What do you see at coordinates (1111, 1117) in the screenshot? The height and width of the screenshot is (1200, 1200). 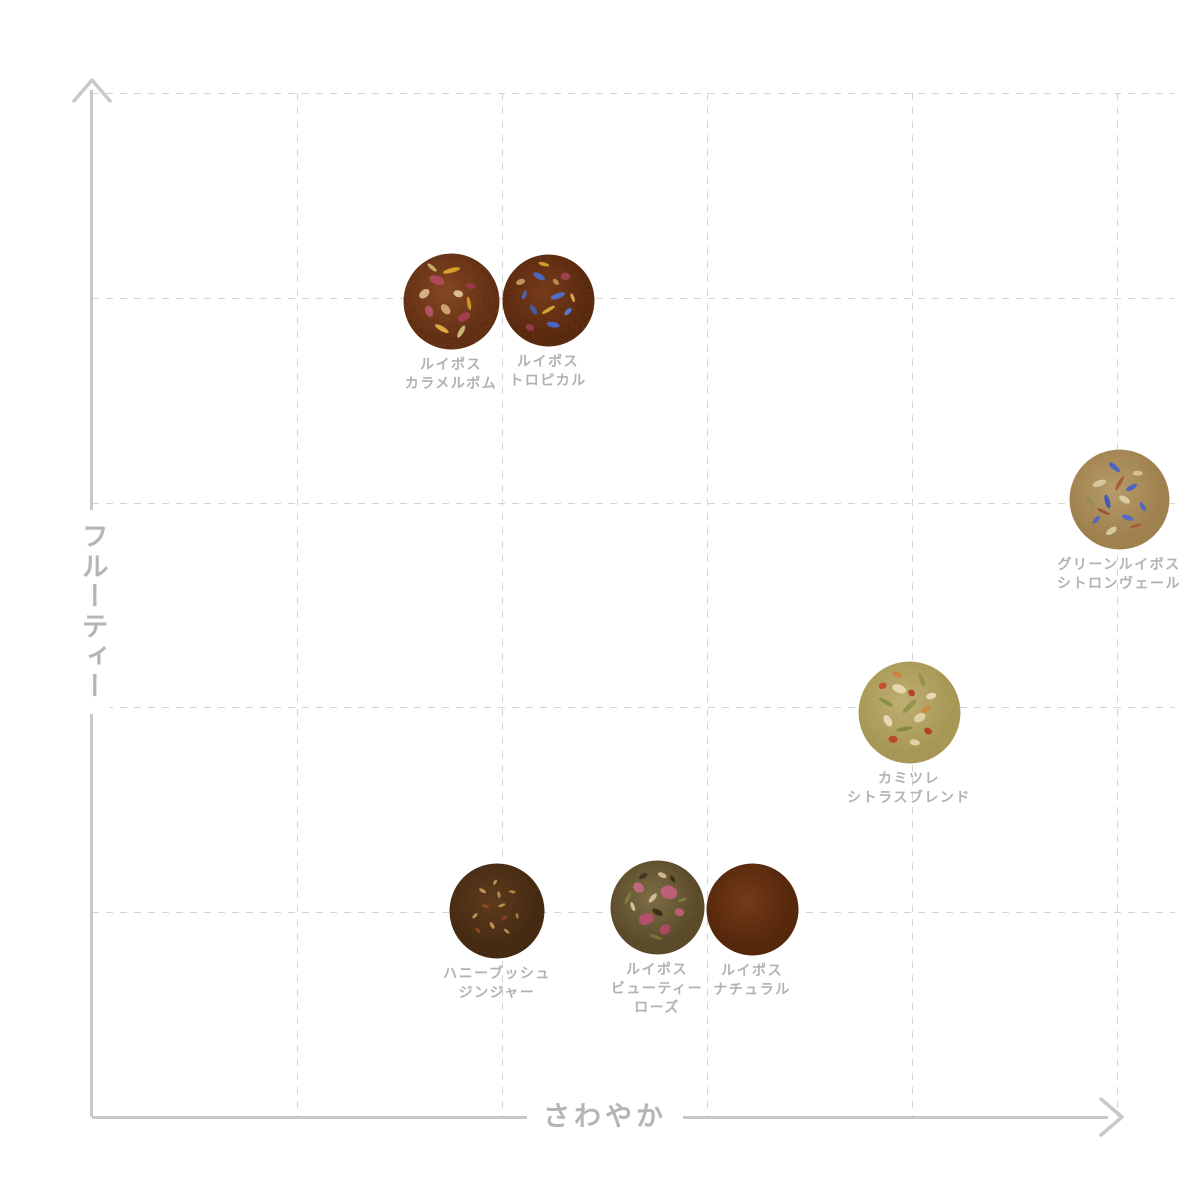 I see `x-axis-arrow-icon` at bounding box center [1111, 1117].